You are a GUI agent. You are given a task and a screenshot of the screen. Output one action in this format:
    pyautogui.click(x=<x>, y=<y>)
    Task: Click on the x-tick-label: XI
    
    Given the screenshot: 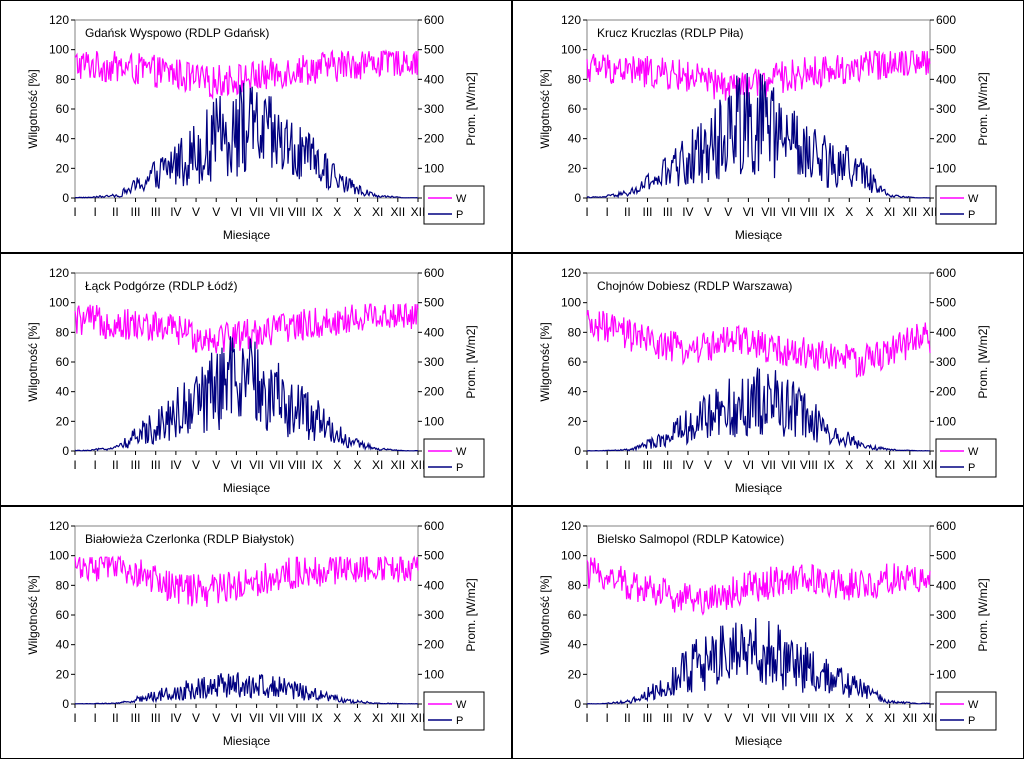 What is the action you would take?
    pyautogui.click(x=377, y=212)
    